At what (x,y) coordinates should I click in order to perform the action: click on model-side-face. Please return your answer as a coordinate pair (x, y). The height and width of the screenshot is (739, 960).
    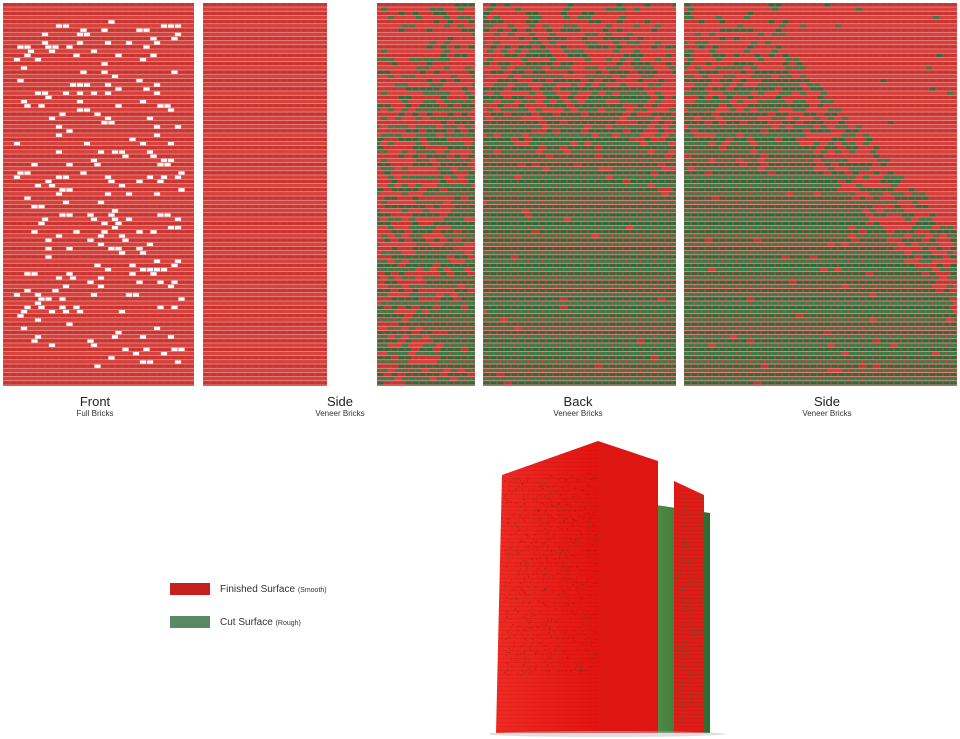
    Looking at the image, I should click on (628, 587).